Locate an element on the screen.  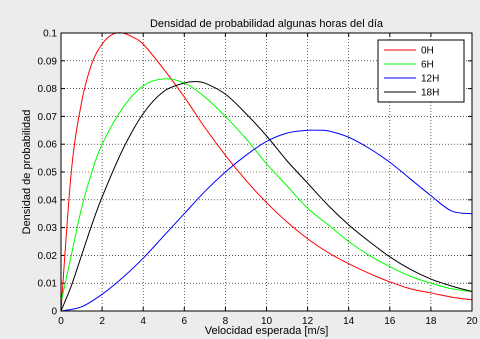
y-tick-label: 0.03 is located at coordinates (48, 228).